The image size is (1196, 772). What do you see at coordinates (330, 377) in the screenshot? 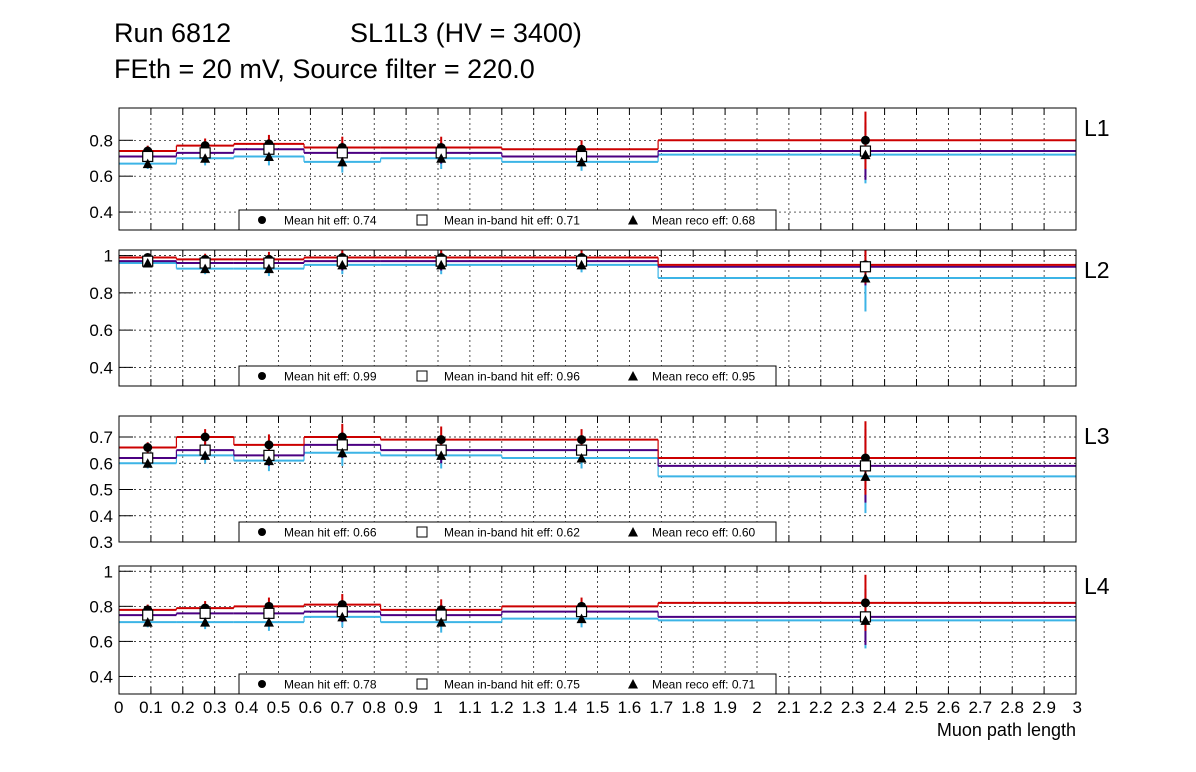
I see `legend-hit-label: Mean hit eff: 0.99` at bounding box center [330, 377].